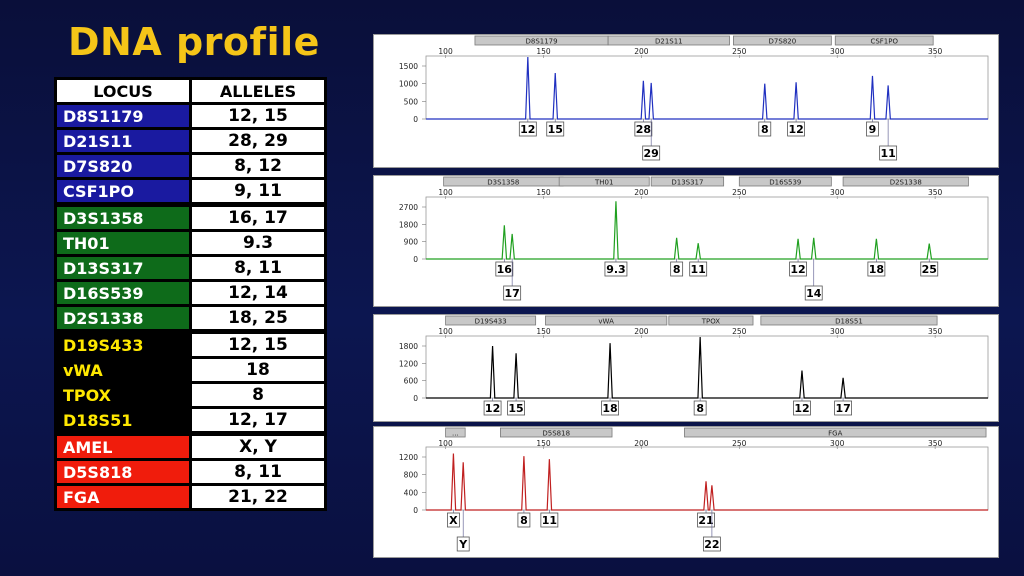  What do you see at coordinates (258, 141) in the screenshot?
I see `alleles-cell: 28, 29` at bounding box center [258, 141].